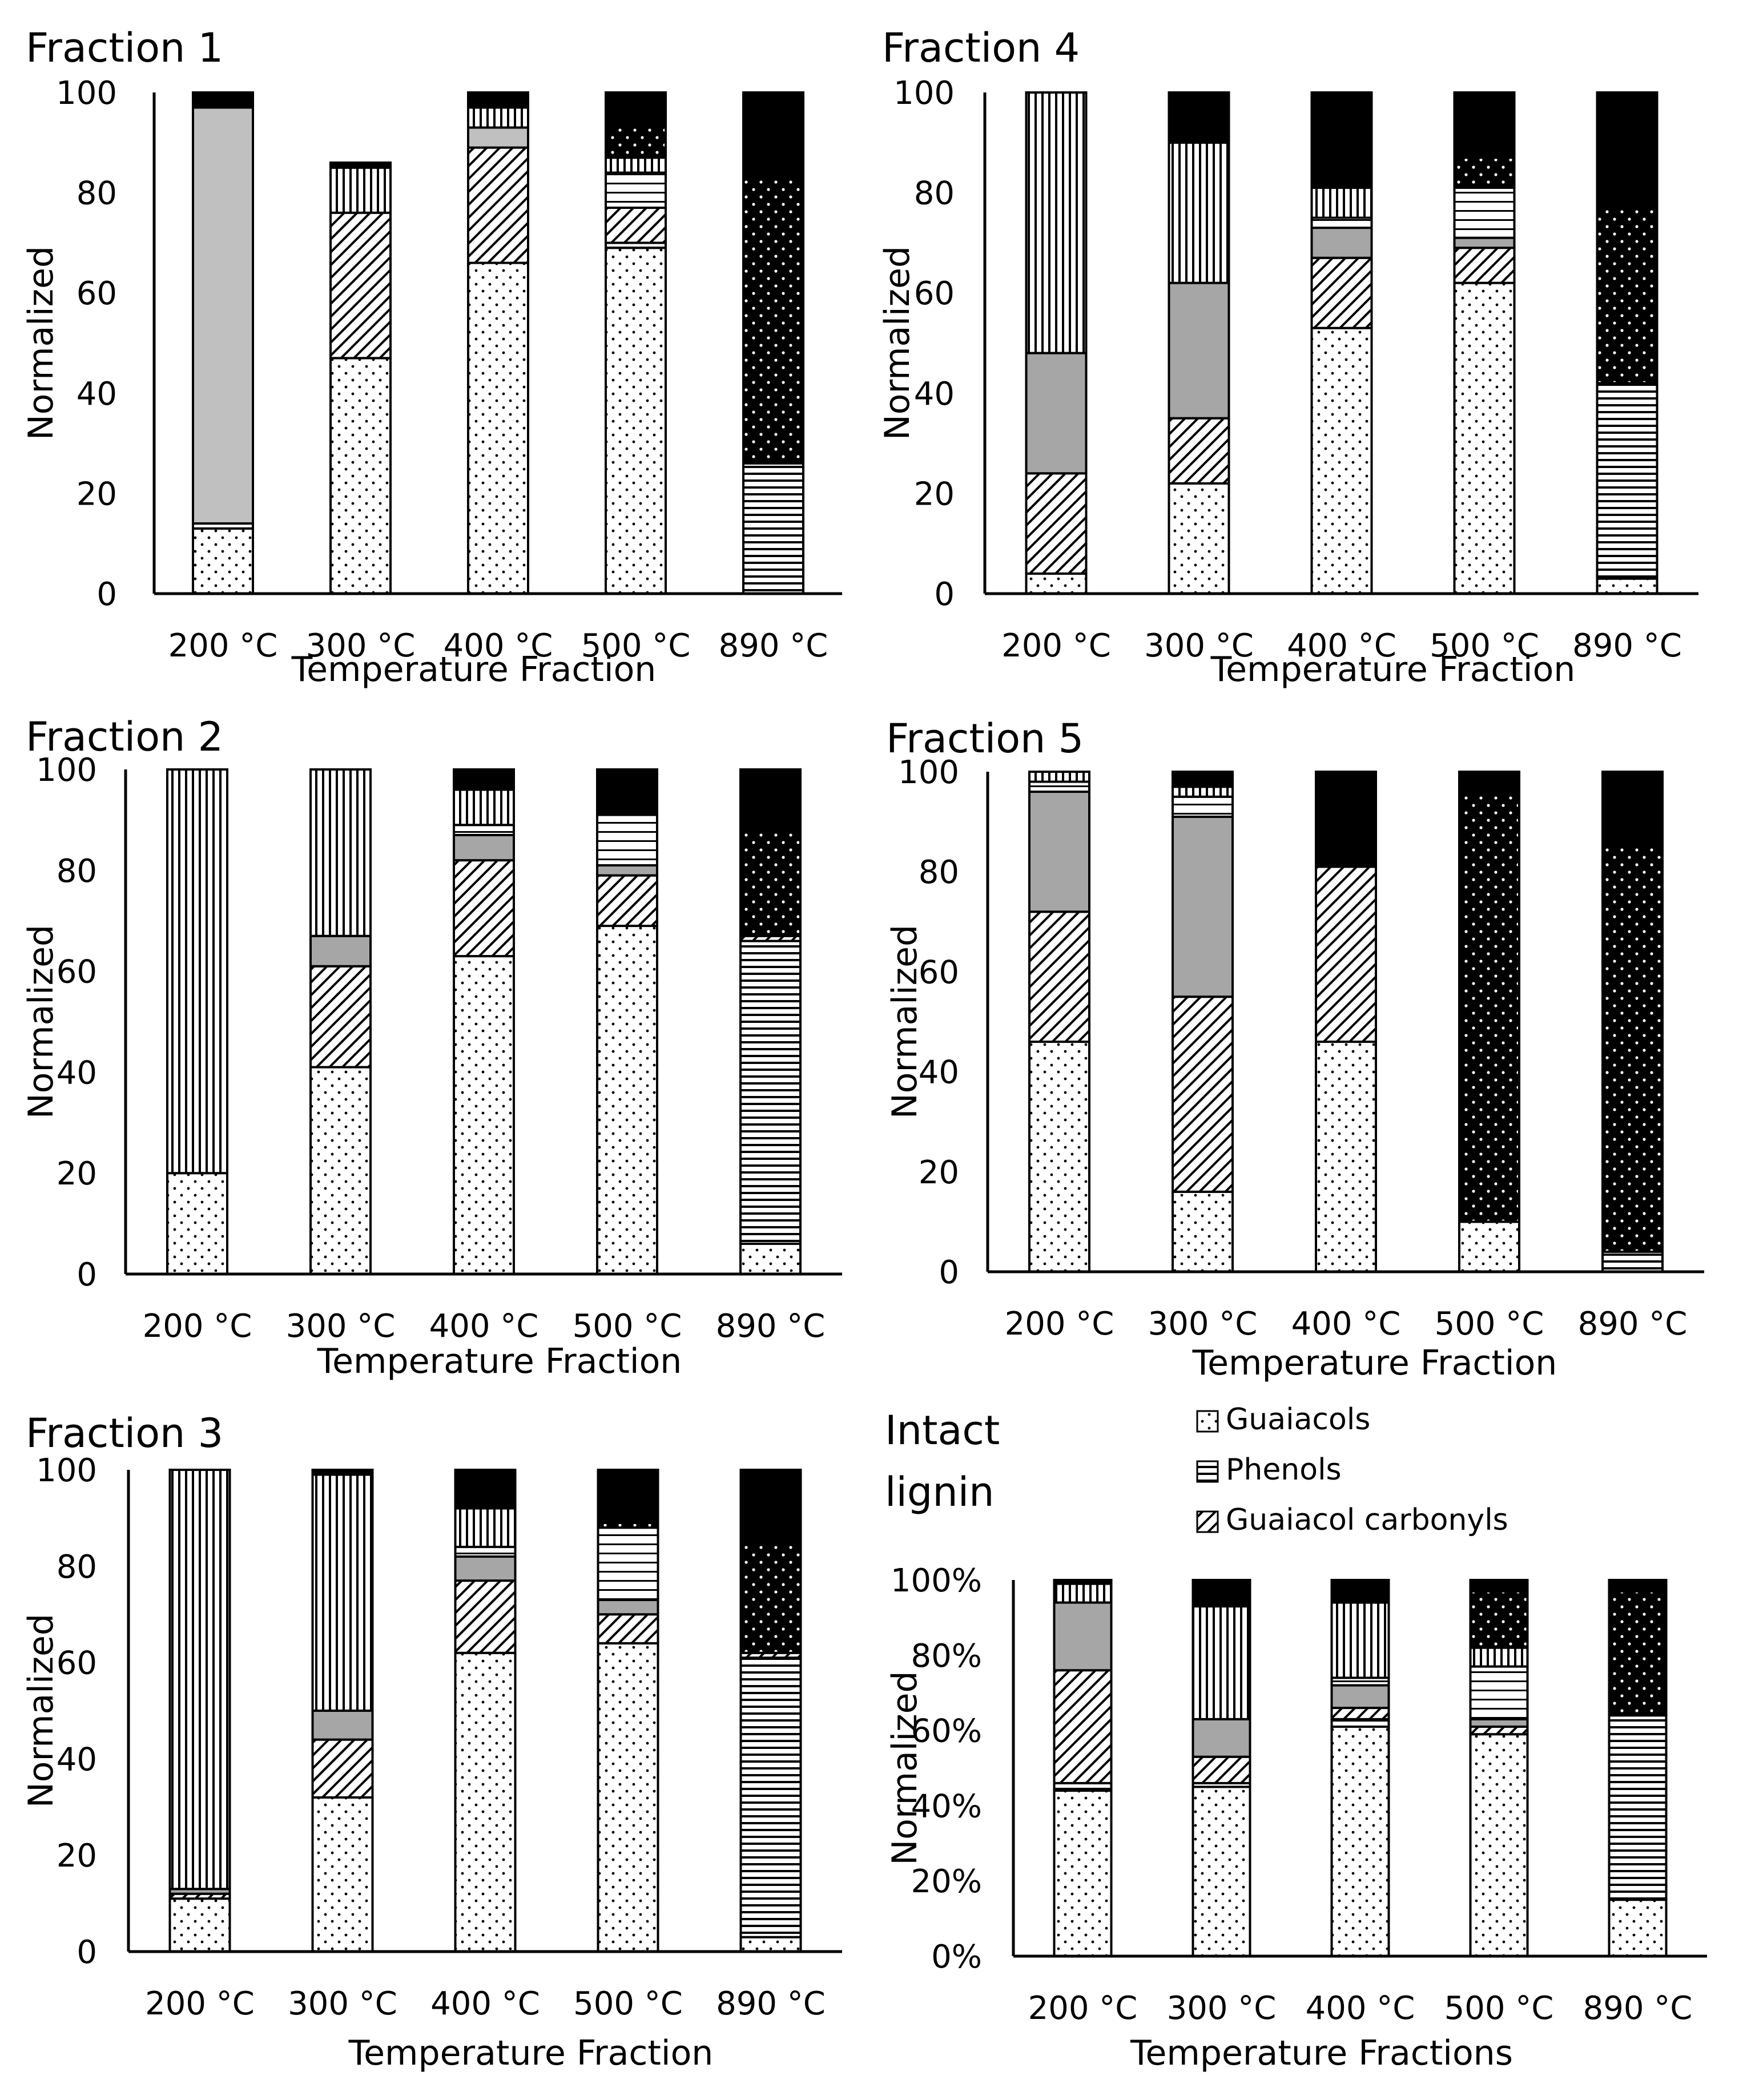 The height and width of the screenshot is (2100, 1747). I want to click on y-tick-label: 60%, so click(946, 1731).